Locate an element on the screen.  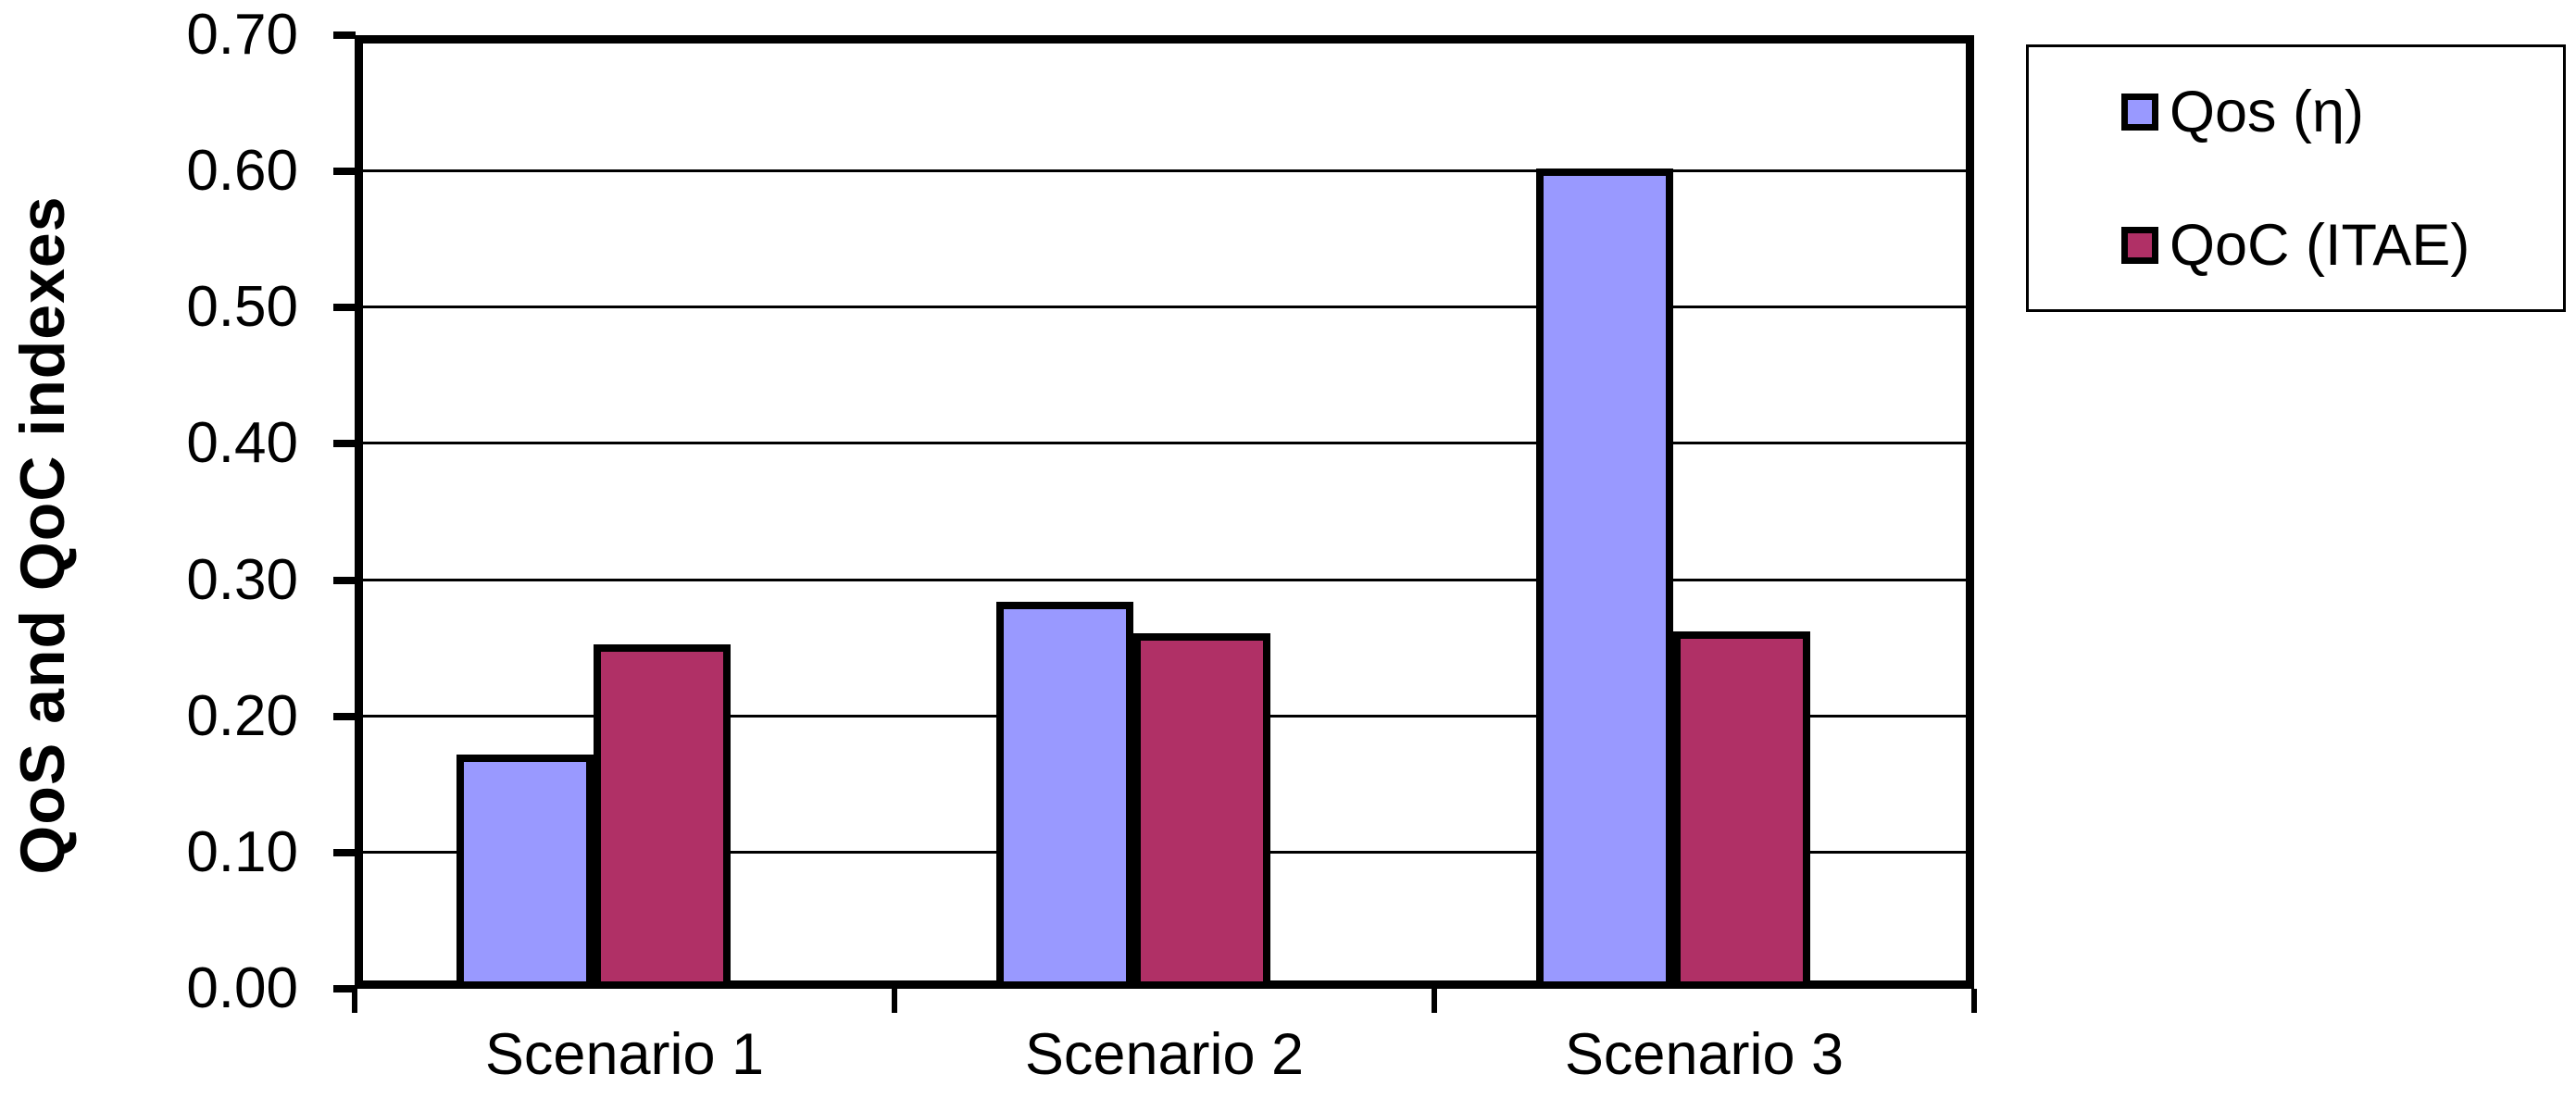
y-tick-label-0.70: 0.70 is located at coordinates (242, 35).